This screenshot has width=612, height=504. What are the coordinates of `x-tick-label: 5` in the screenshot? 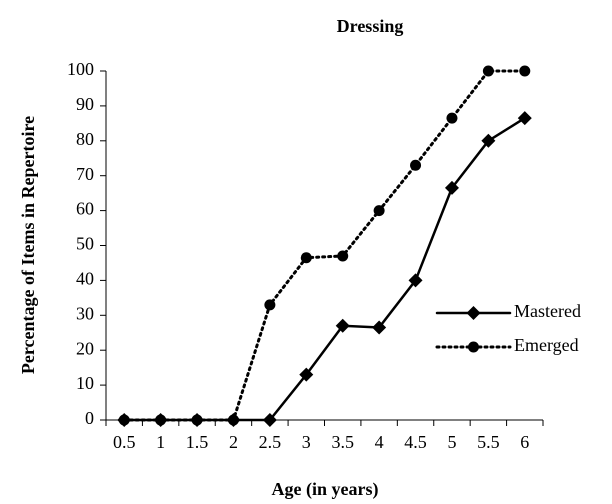 It's located at (451, 442).